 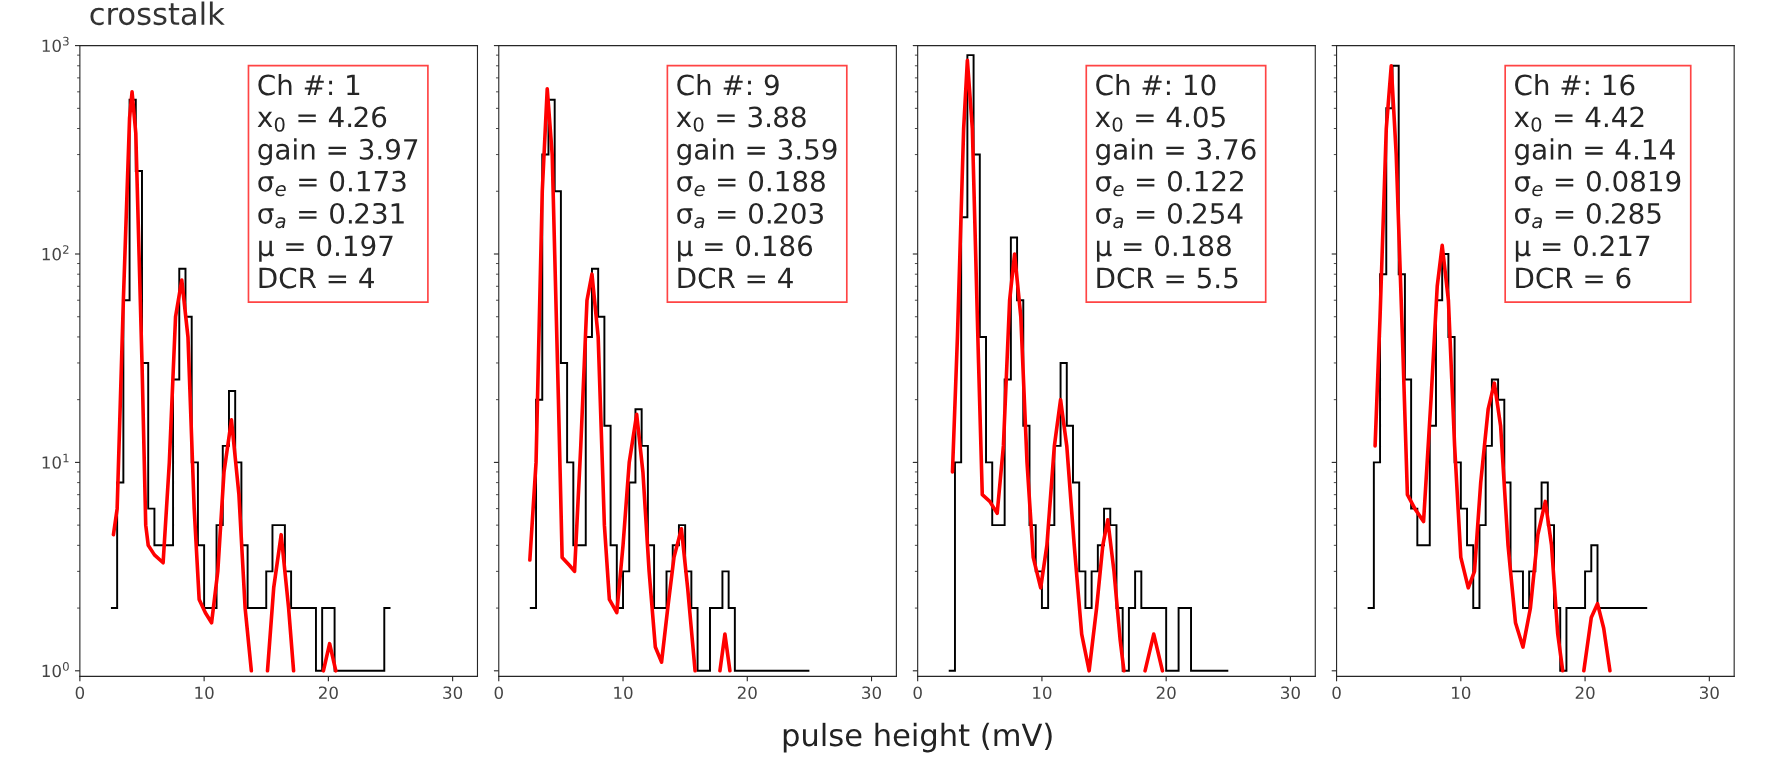 What do you see at coordinates (55, 253) in the screenshot?
I see `y-tick-label: 10$^{2}$` at bounding box center [55, 253].